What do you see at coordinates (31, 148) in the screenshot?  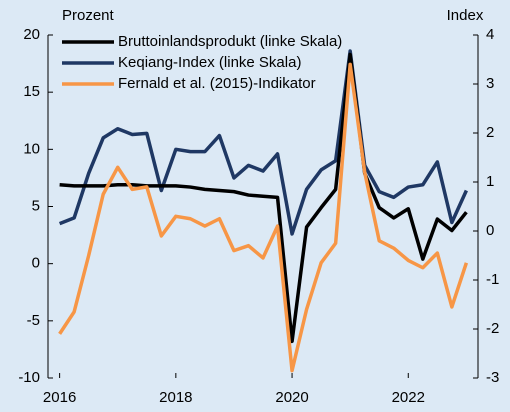 I see `y-tick-label: 10` at bounding box center [31, 148].